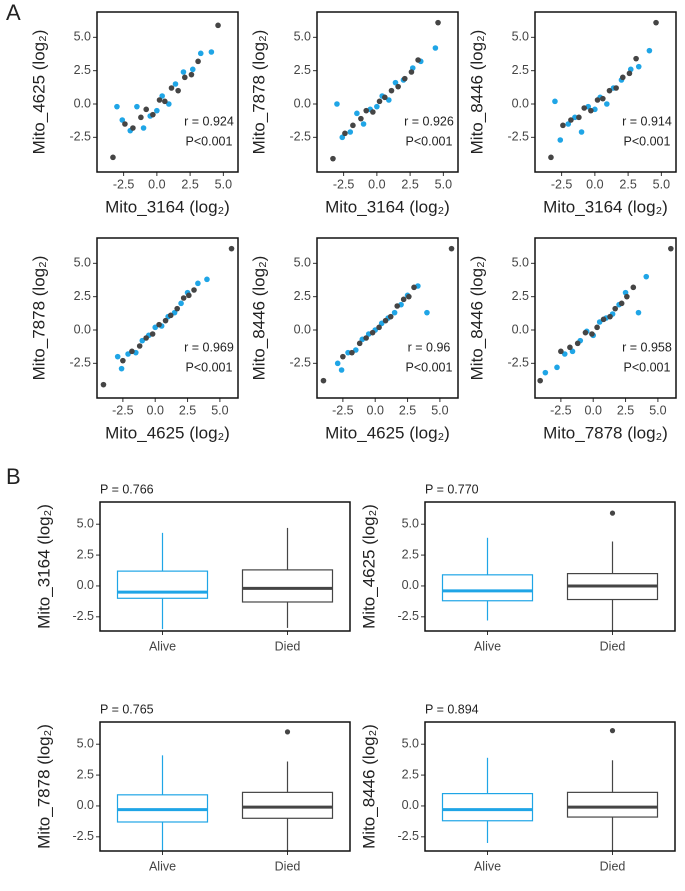  Describe the element at coordinates (452, 489) in the screenshot. I see `chart-title: P = 0.770` at that location.